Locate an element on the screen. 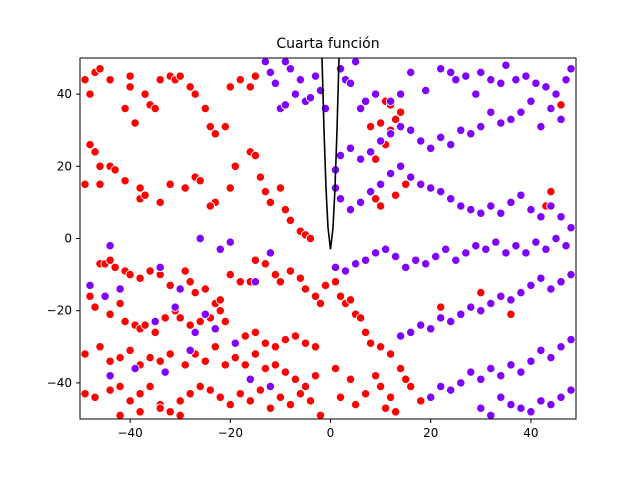  decision-curve is located at coordinates (330, 154).